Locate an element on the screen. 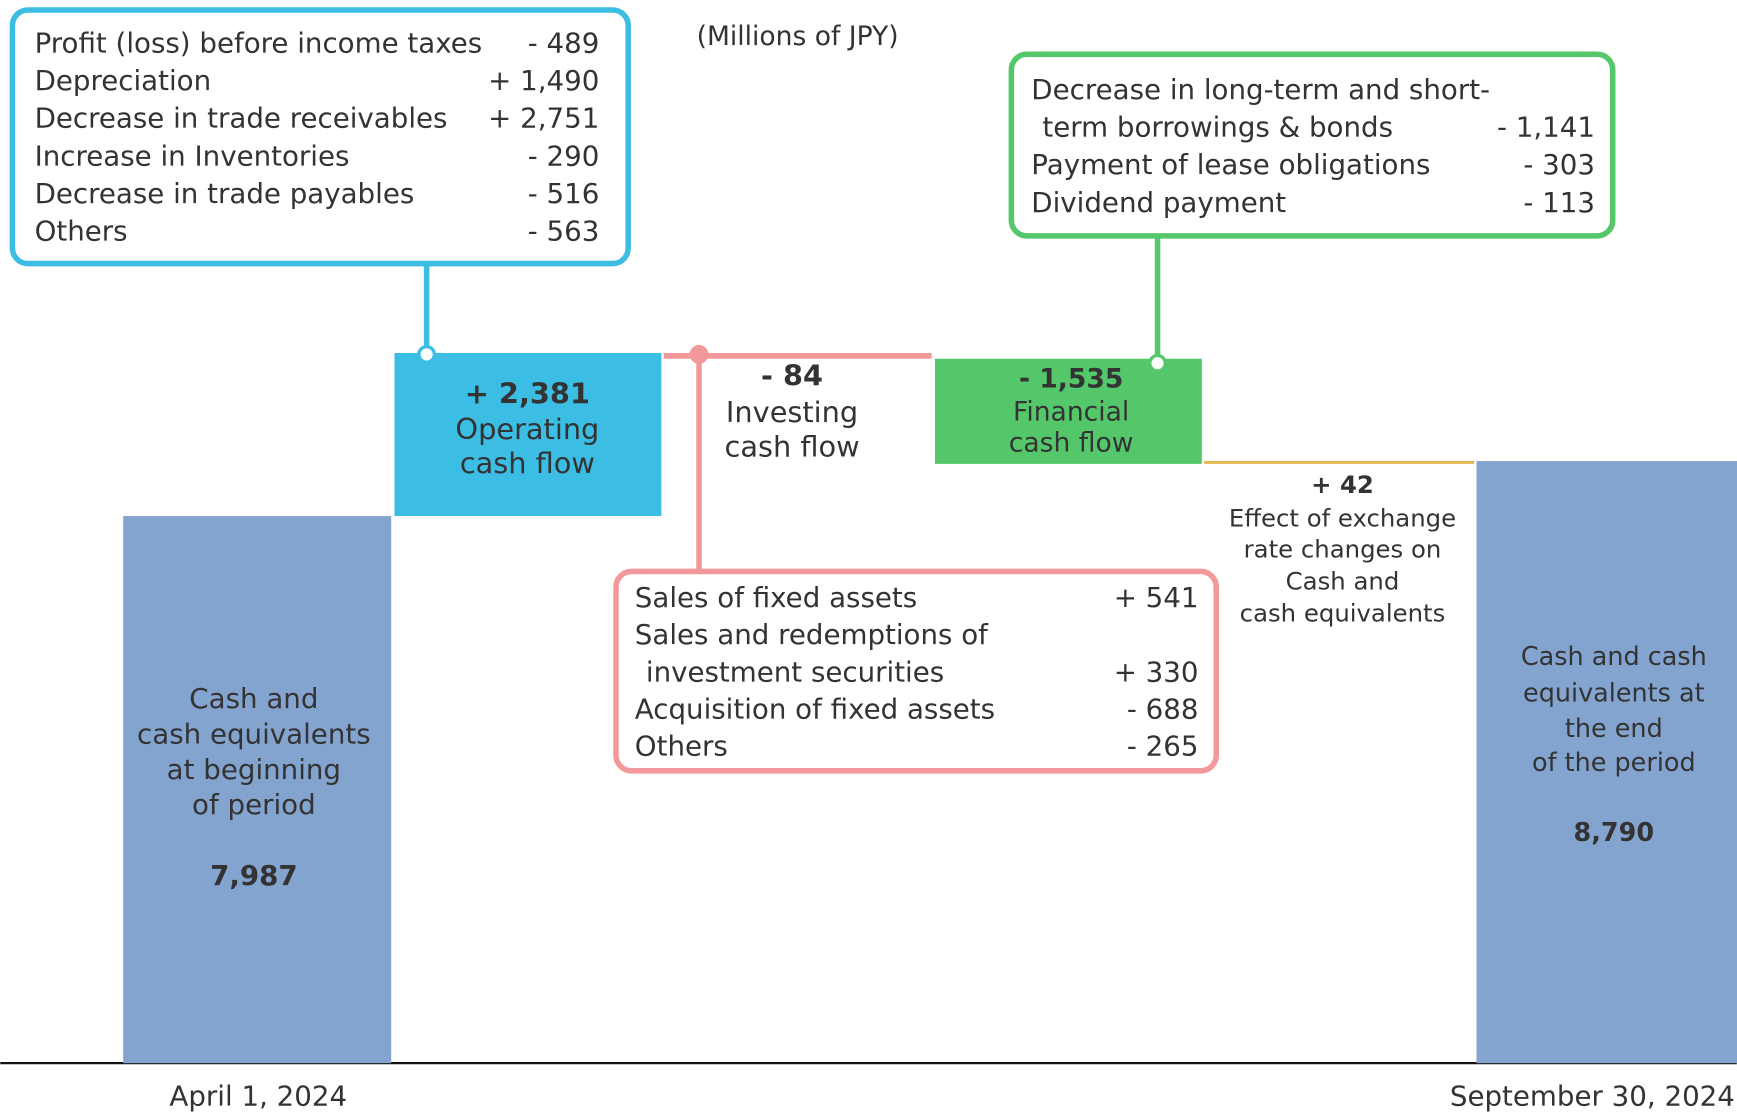 This screenshot has height=1113, width=1737. detail-label: Sales and redemptions of is located at coordinates (812, 634).